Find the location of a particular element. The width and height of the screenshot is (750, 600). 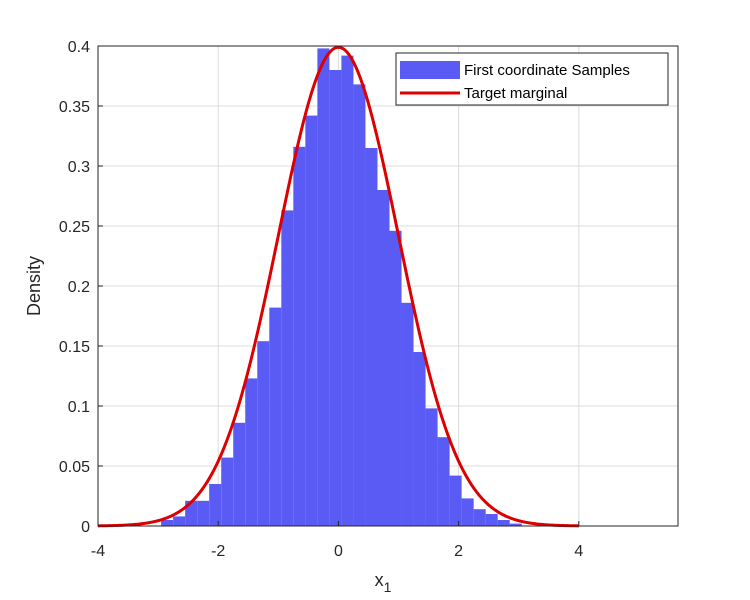

legend: First coordinate Samples Target marginal is located at coordinates (532, 79).